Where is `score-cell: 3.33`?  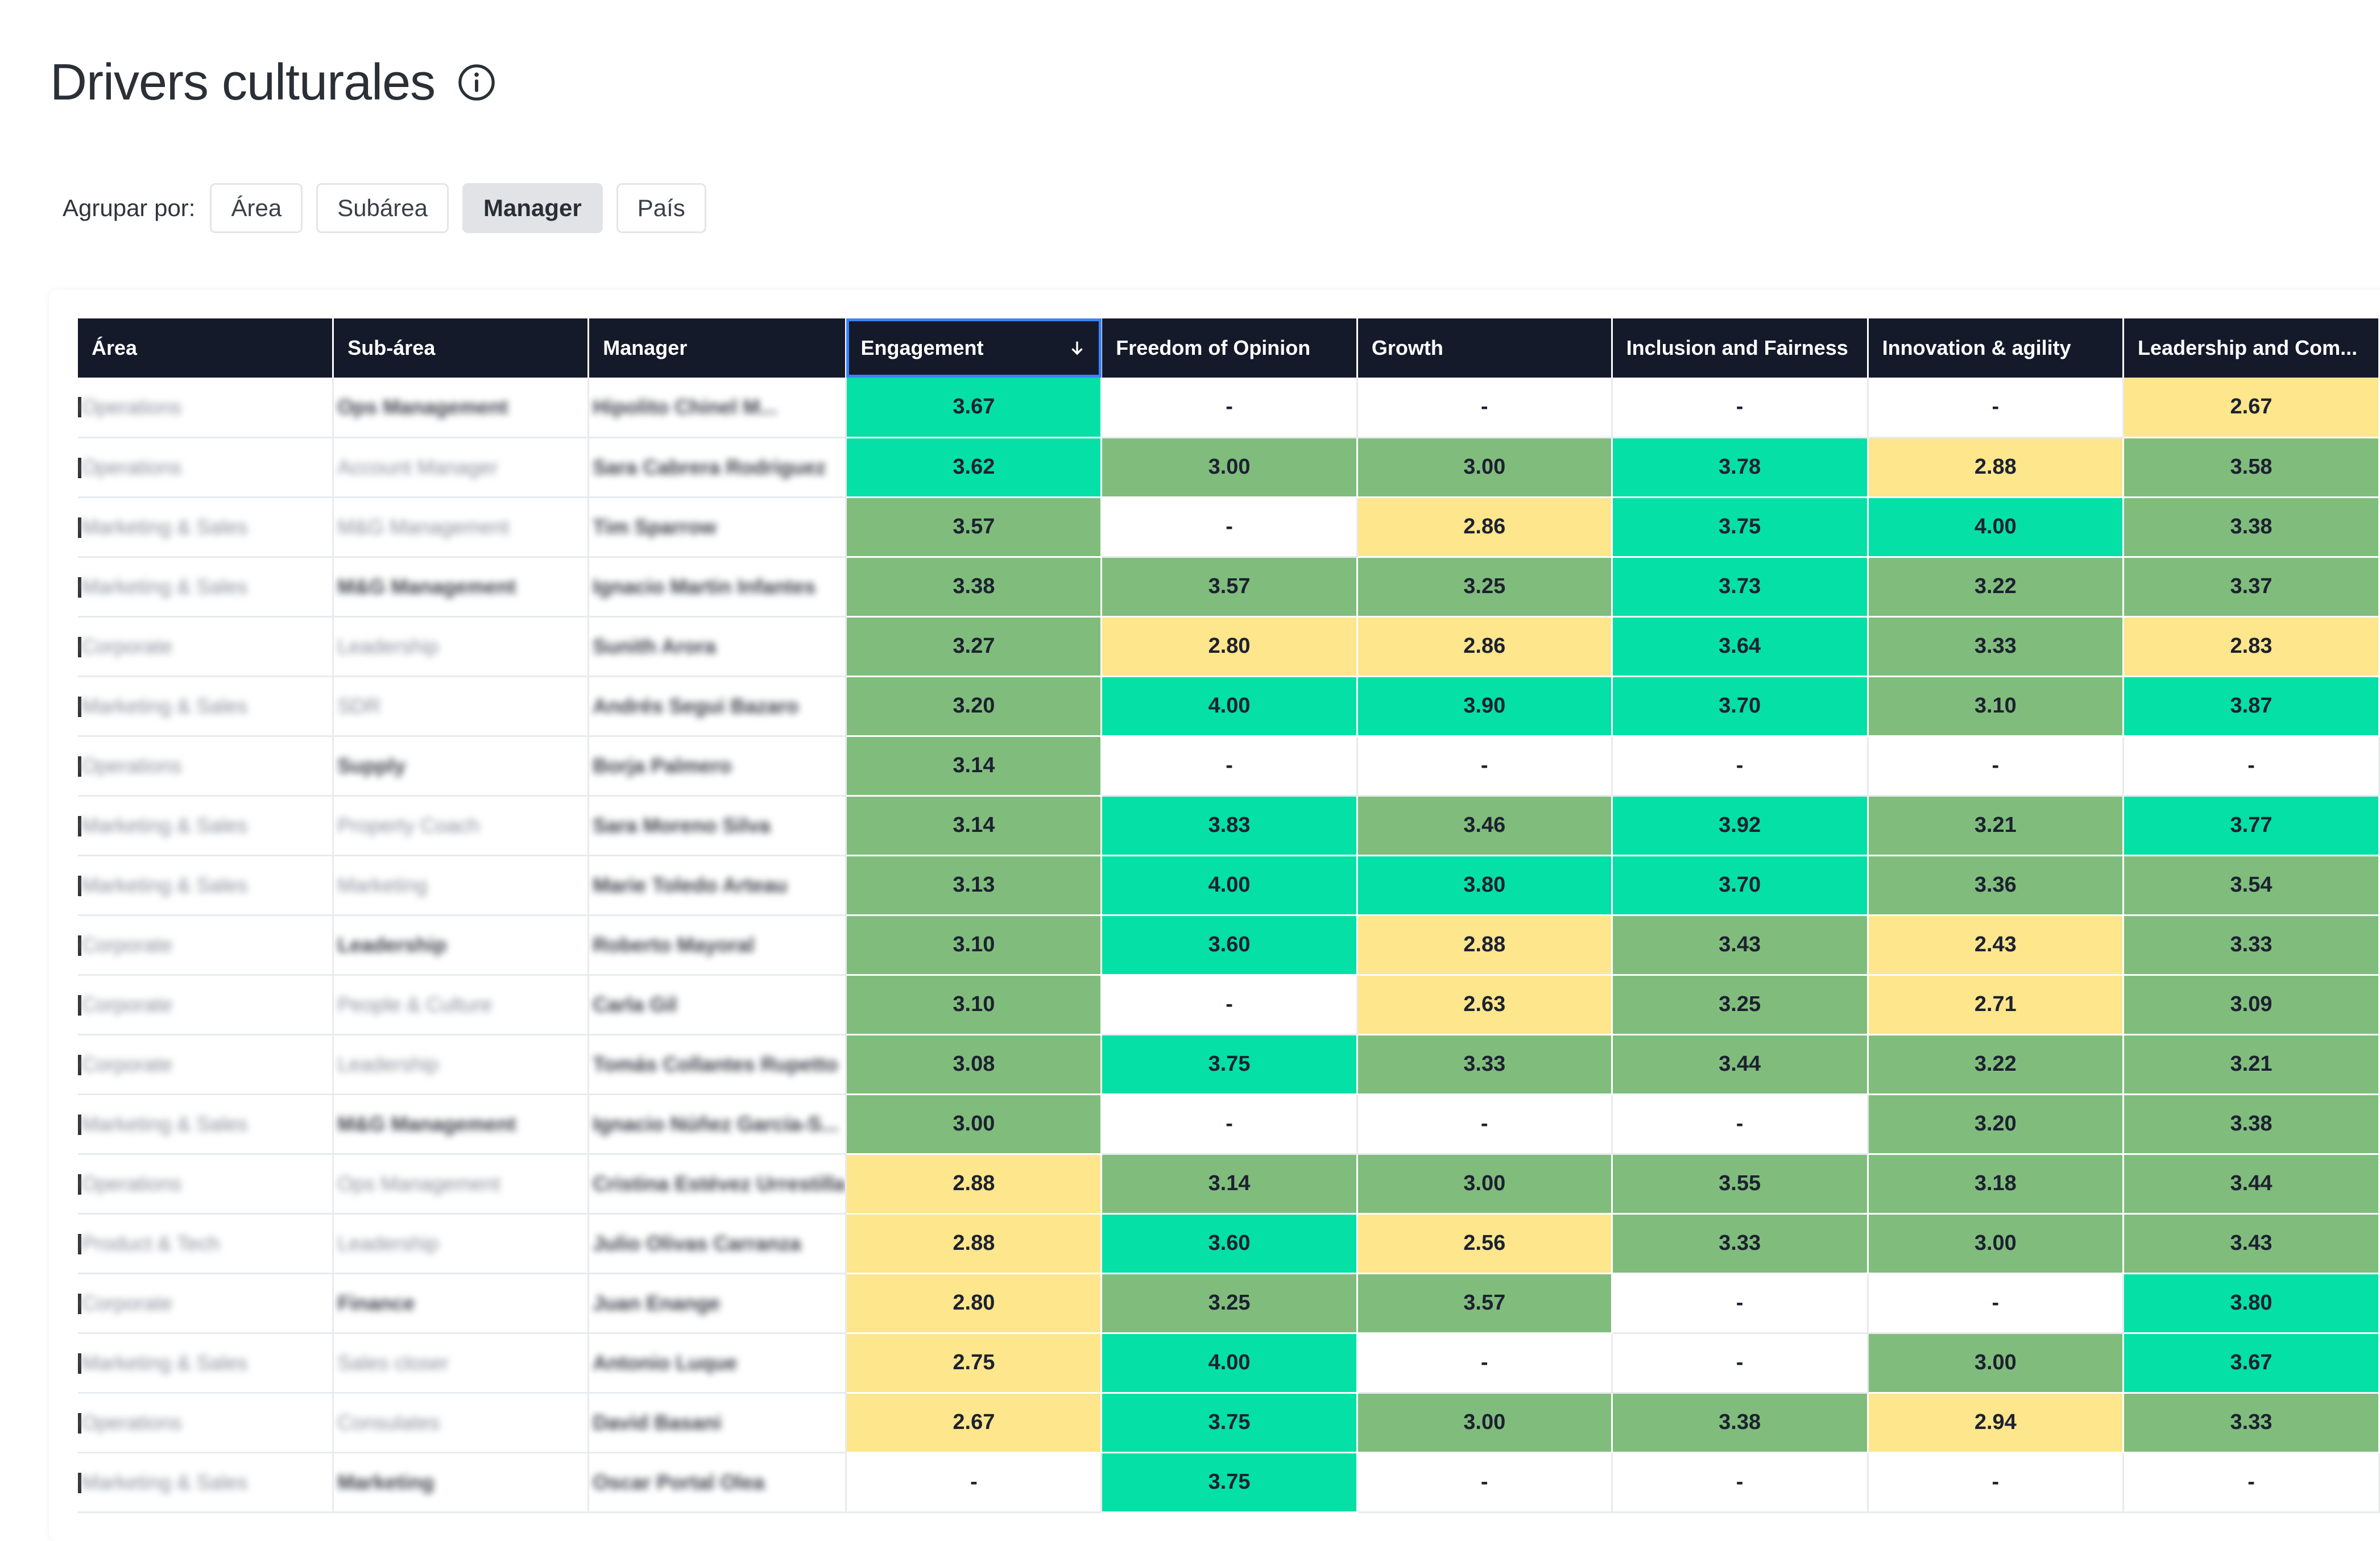
score-cell: 3.33 is located at coordinates (1485, 1064).